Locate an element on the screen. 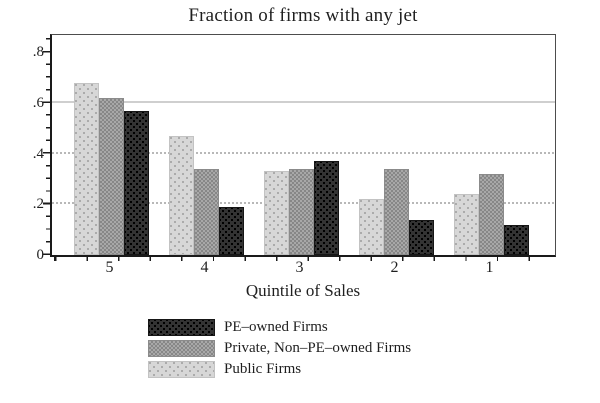  y-tick-label: .2 is located at coordinates (38, 204).